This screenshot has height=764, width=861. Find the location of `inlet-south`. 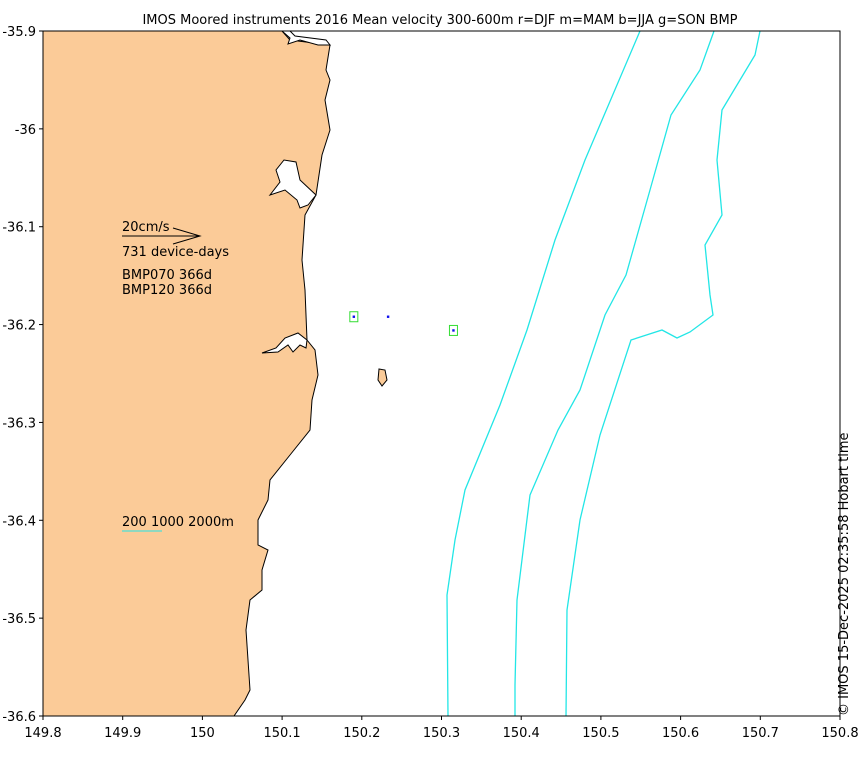

inlet-south is located at coordinates (284, 343).